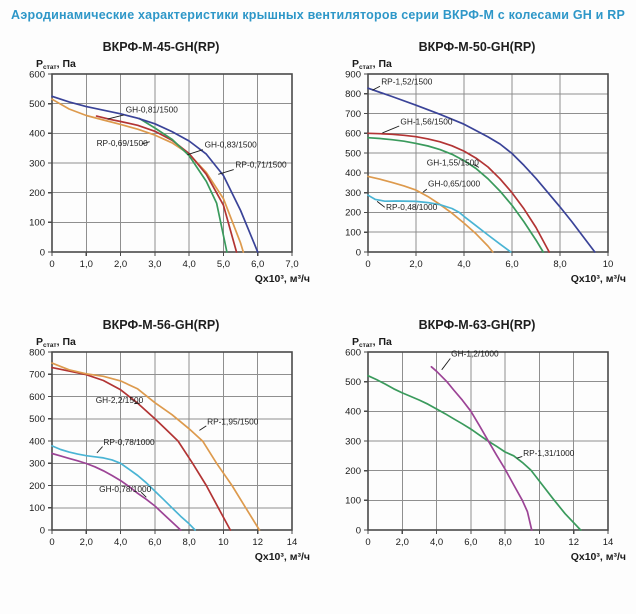 Image resolution: width=636 pixels, height=614 pixels. What do you see at coordinates (426, 121) in the screenshot?
I see `curve-label: GH-1,56/1500` at bounding box center [426, 121].